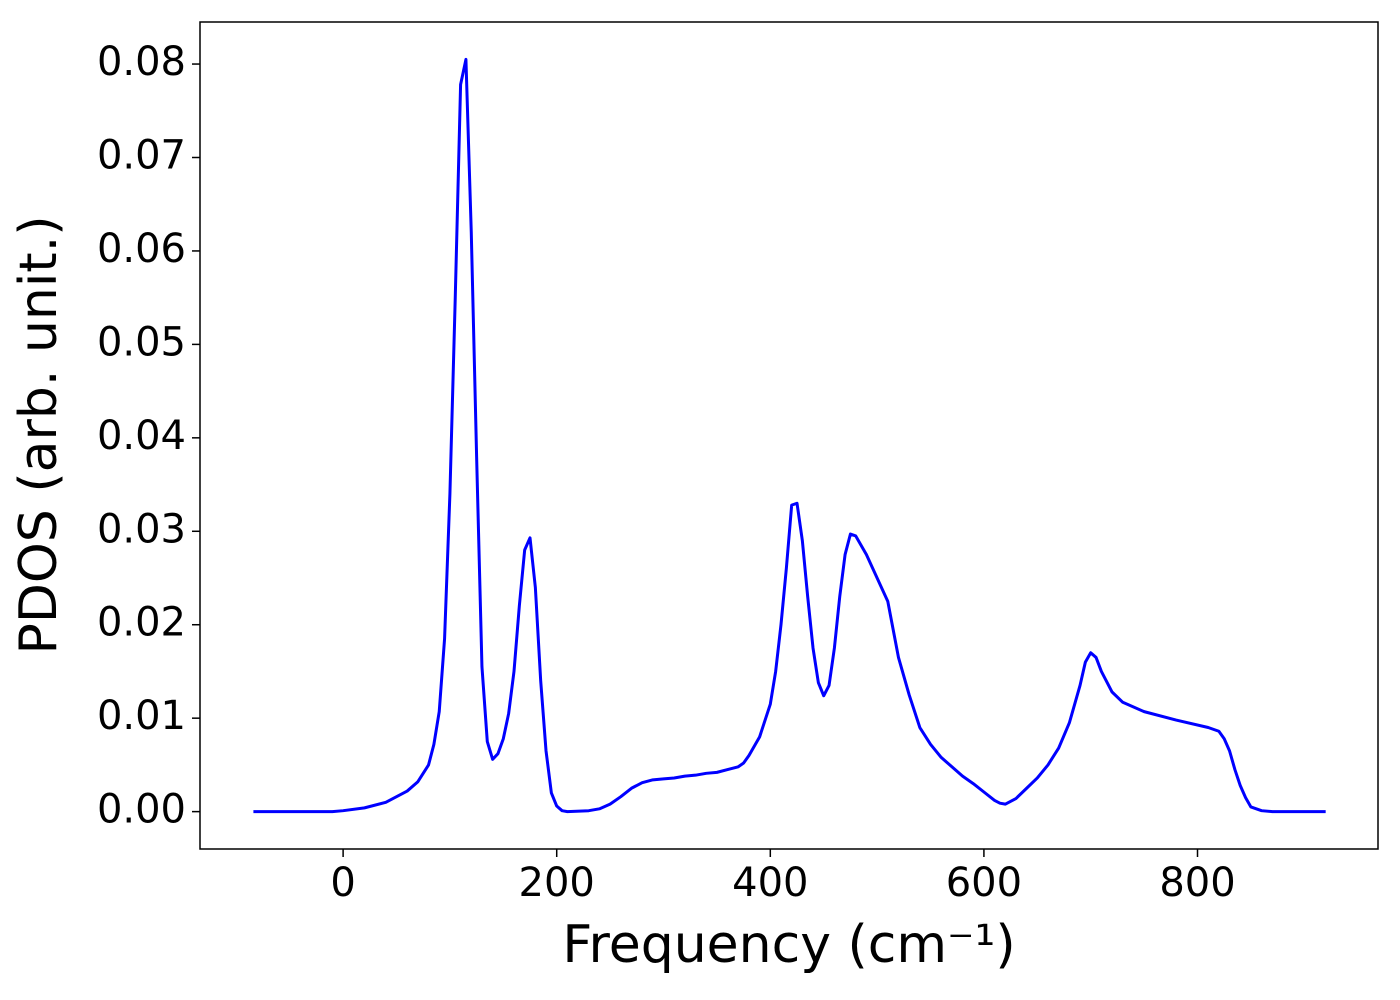 This screenshot has width=1400, height=1000. What do you see at coordinates (141, 155) in the screenshot?
I see `y-tick-label: 0.07` at bounding box center [141, 155].